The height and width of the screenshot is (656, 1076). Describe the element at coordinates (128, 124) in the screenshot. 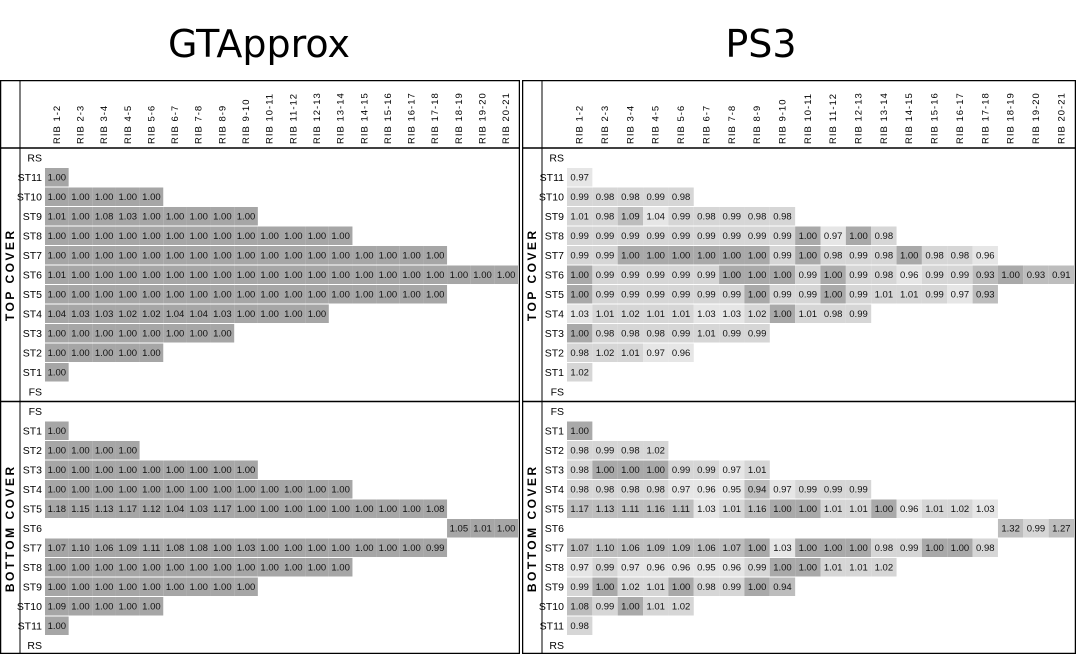

I see `column-label: RIB 4-5` at that location.